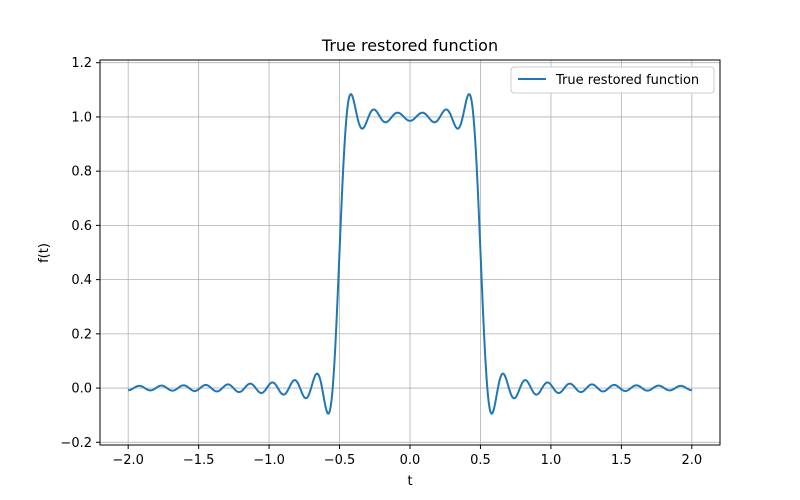 The image size is (800, 500). Describe the element at coordinates (81, 172) in the screenshot. I see `y-tick-label: 0.8` at that location.